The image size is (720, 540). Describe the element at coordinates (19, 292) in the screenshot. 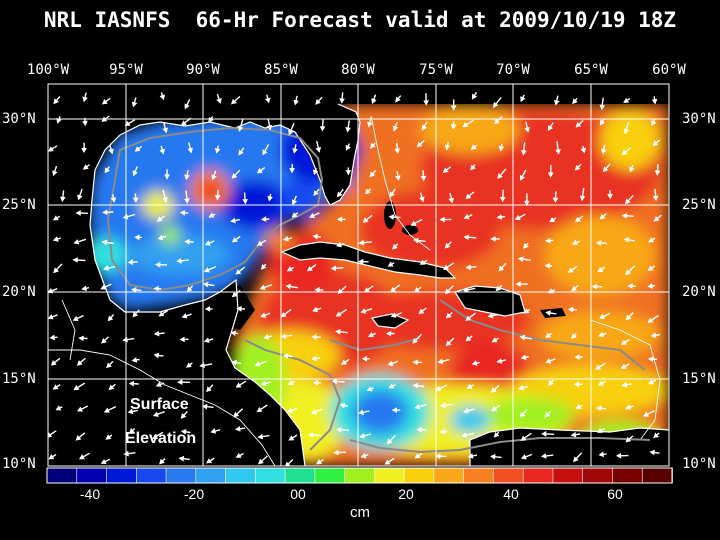

I see `lat-label-left-20n: 20°N` at that location.